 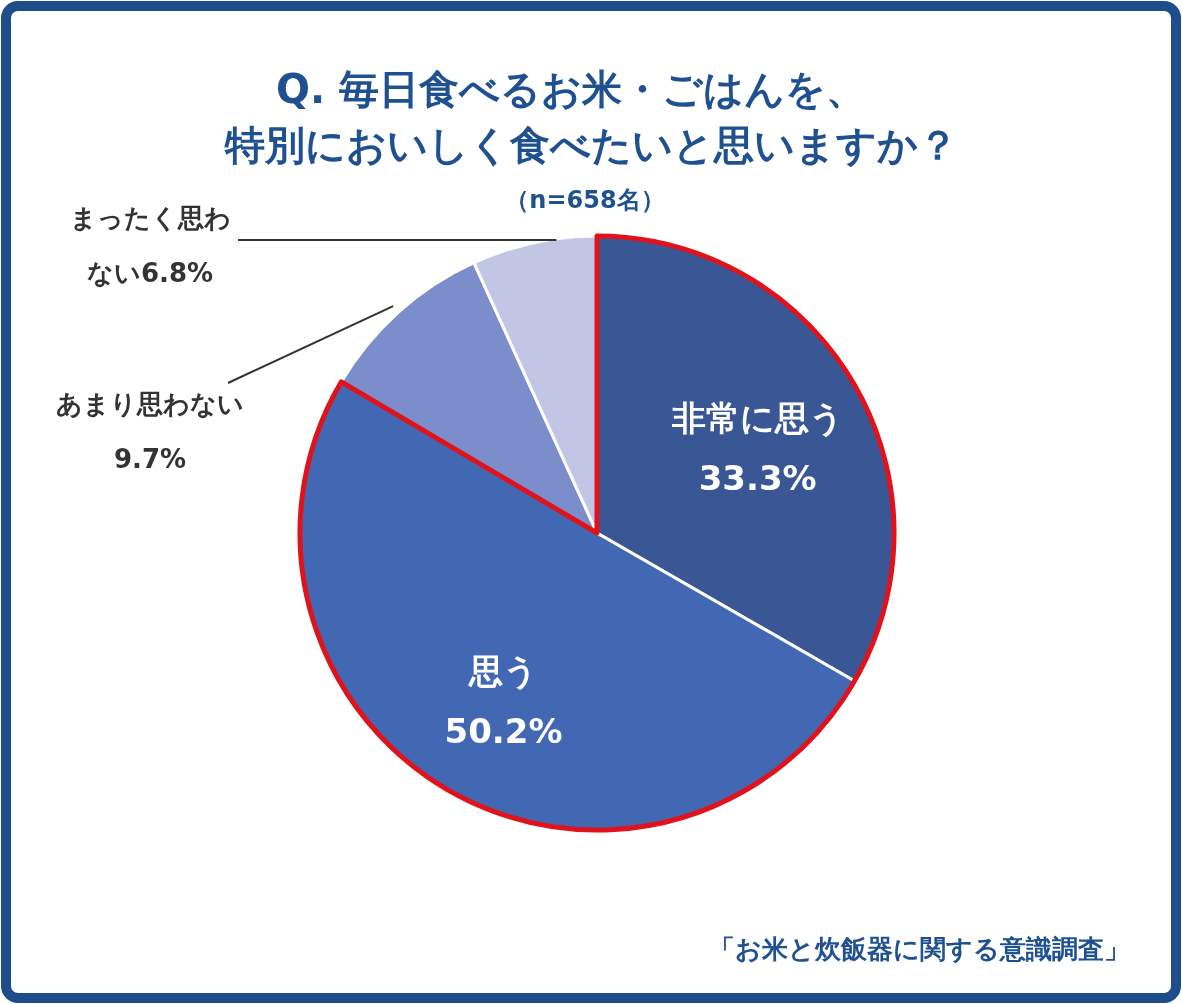 I want to click on chart-title: Q. 毎日食べるお米・ごはんを、特別においしく食べたいと思いますか？, so click(x=590, y=117).